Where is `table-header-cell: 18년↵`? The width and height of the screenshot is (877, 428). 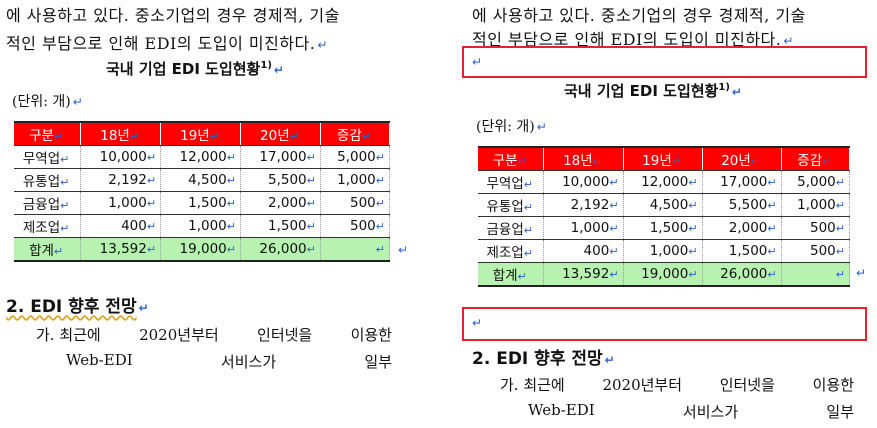 table-header-cell: 18년↵ is located at coordinates (121, 134).